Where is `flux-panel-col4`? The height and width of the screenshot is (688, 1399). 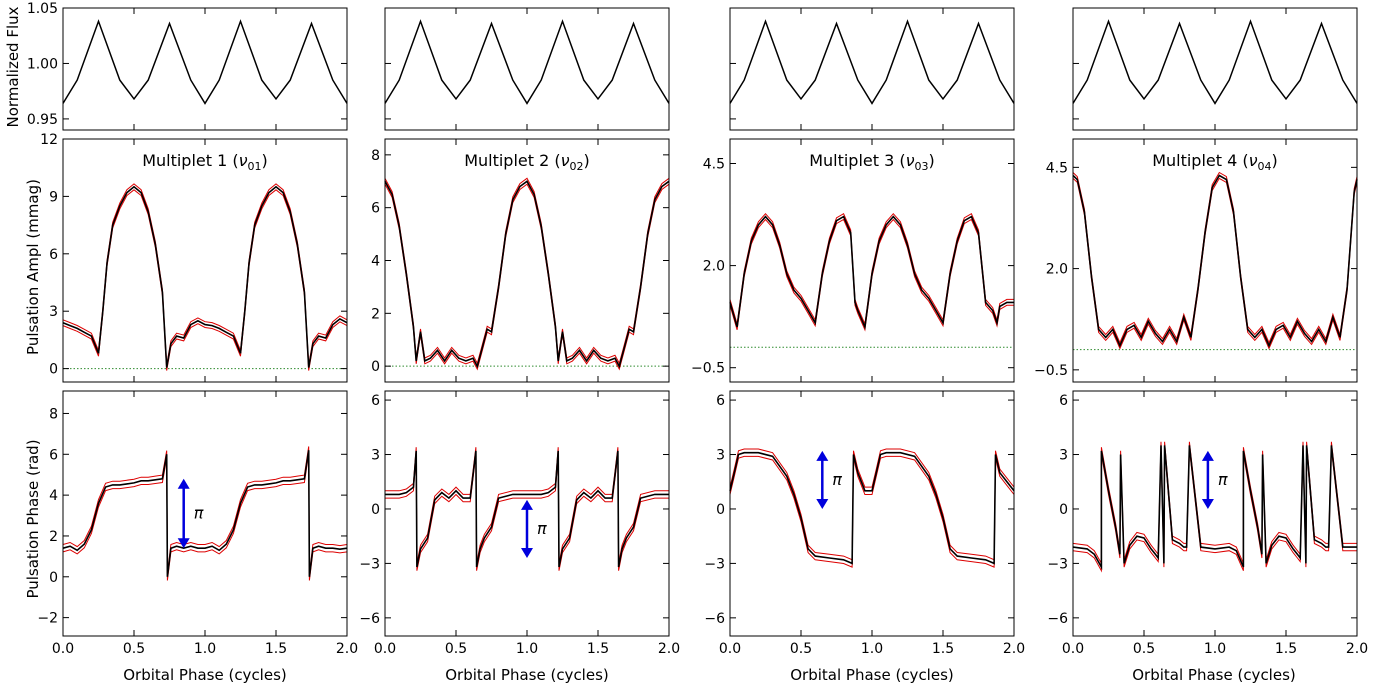
flux-panel-col4 is located at coordinates (1215, 69).